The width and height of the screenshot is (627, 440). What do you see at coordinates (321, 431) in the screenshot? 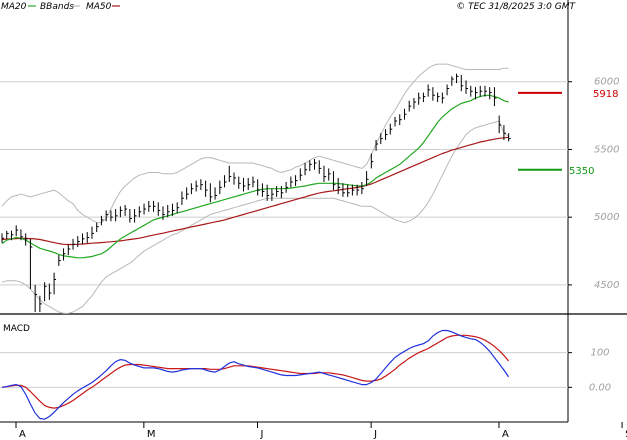
I see `x-axis: AMJJAS` at bounding box center [321, 431].